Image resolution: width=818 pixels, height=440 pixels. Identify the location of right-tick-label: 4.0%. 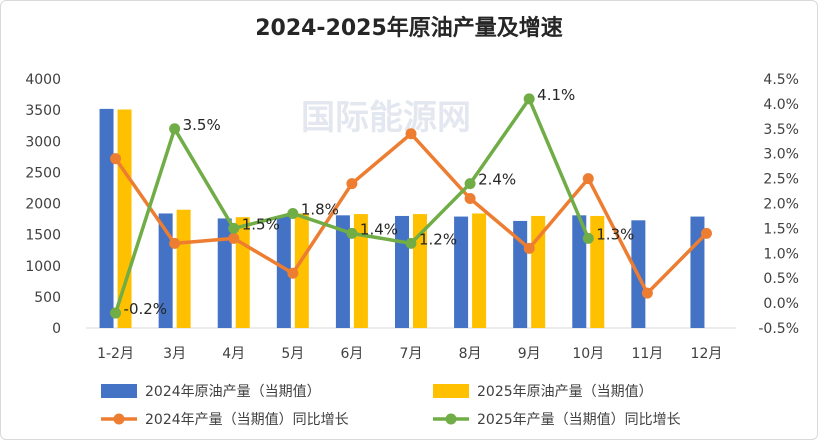
(781, 105).